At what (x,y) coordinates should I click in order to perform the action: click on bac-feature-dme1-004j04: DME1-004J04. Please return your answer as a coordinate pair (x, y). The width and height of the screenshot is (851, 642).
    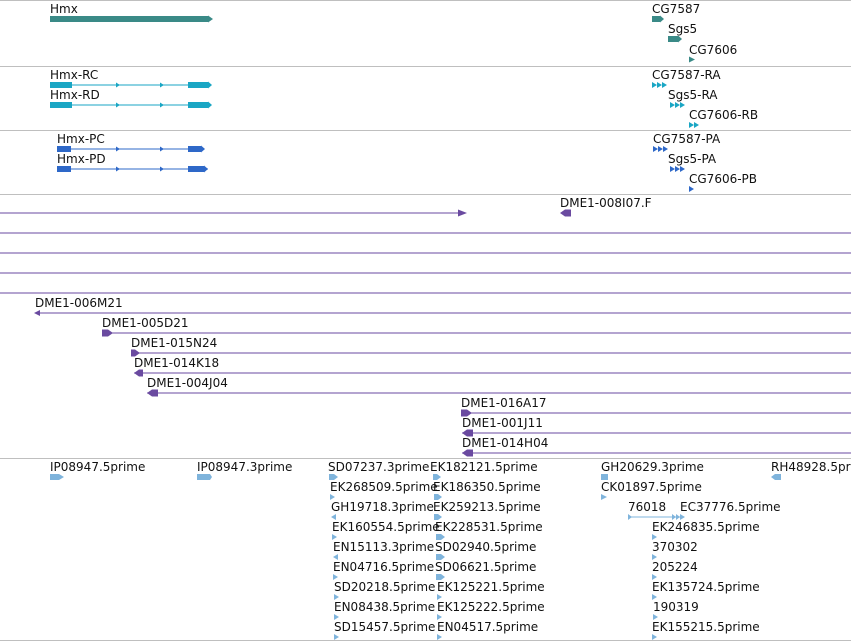
    Looking at the image, I should click on (499, 386).